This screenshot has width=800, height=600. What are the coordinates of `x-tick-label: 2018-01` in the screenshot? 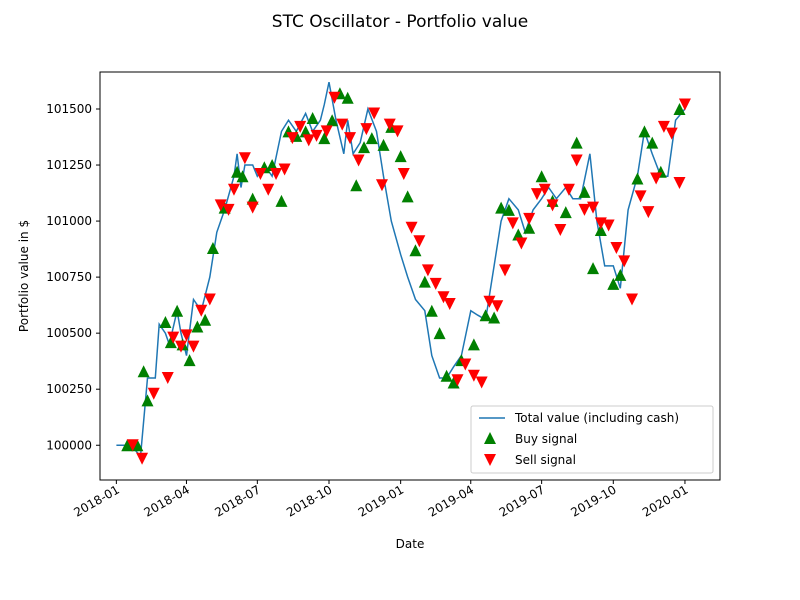 It's located at (96, 500).